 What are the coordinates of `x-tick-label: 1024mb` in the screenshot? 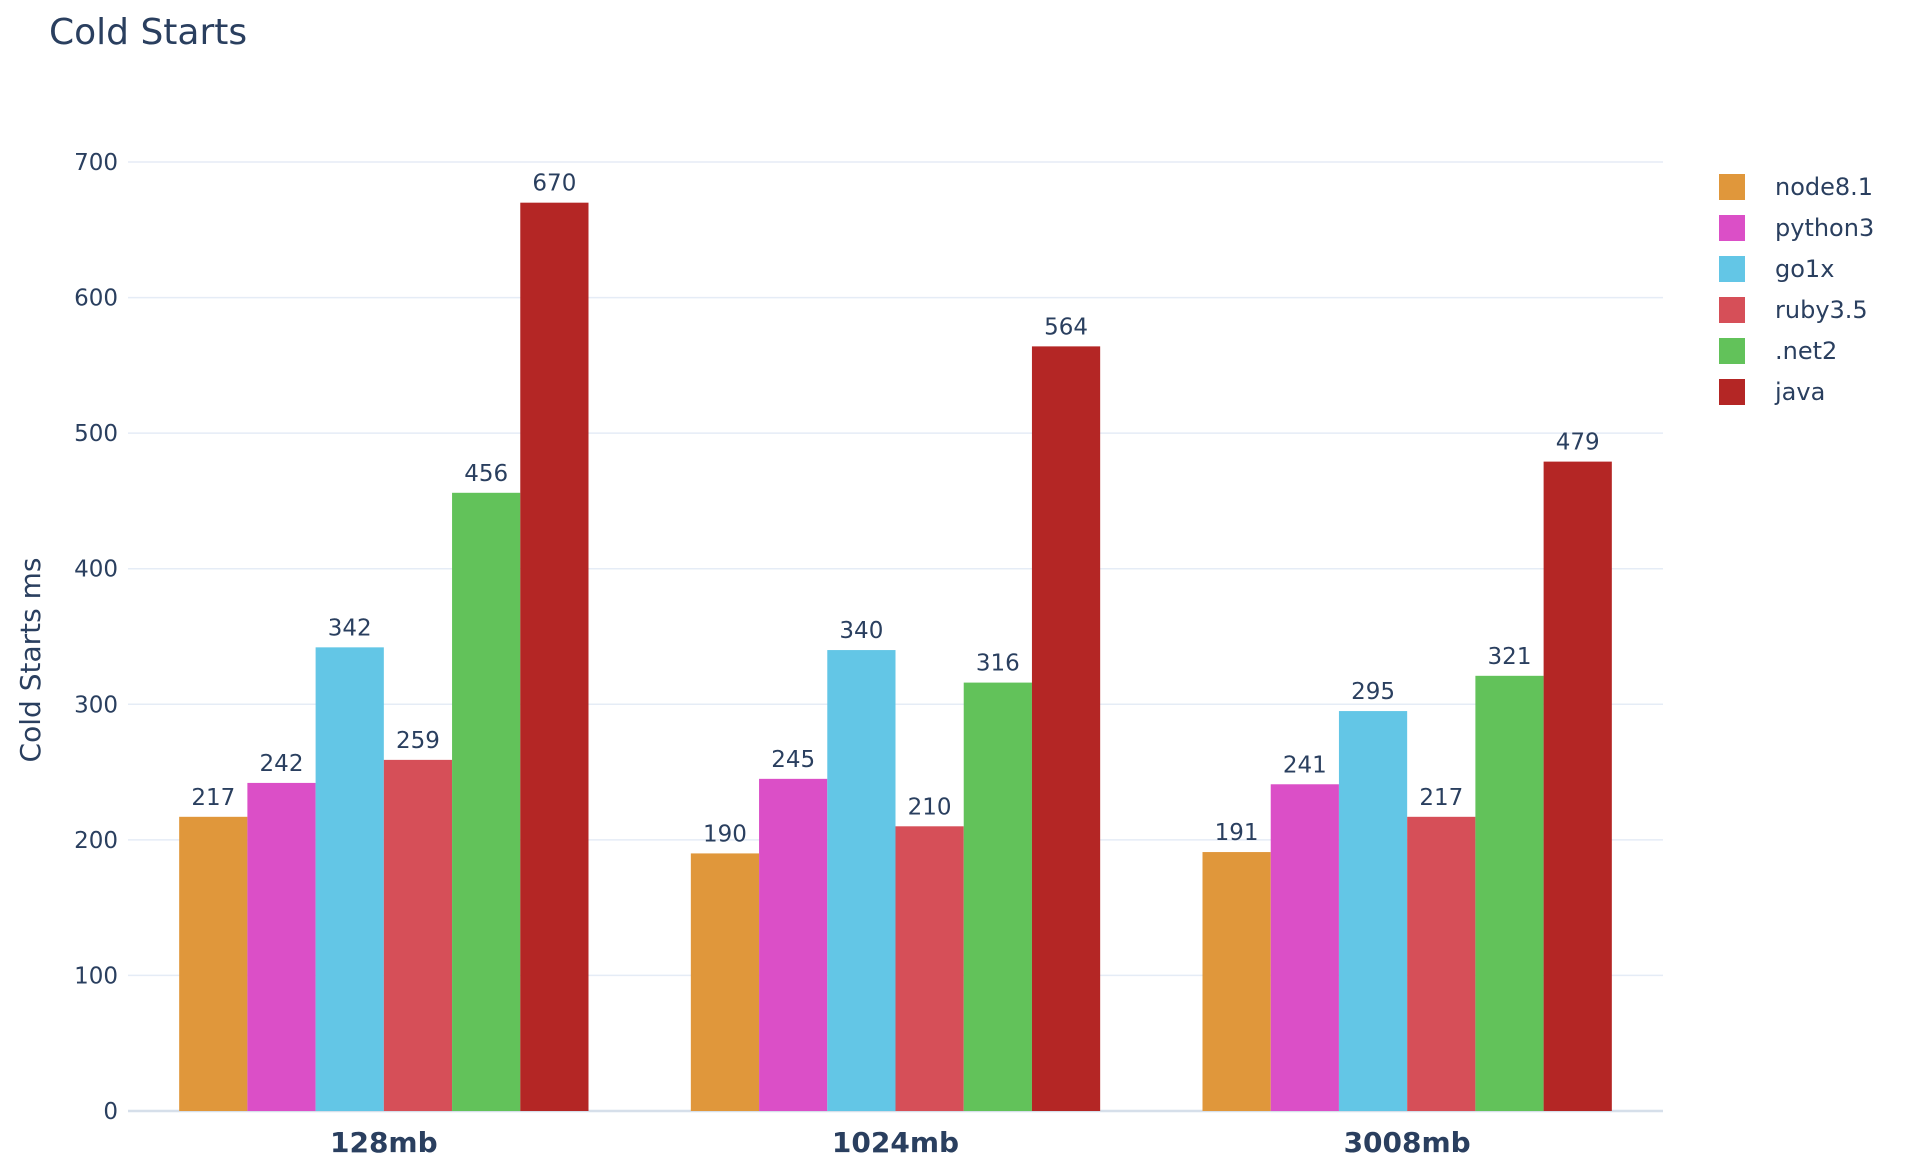 It's located at (895, 1142).